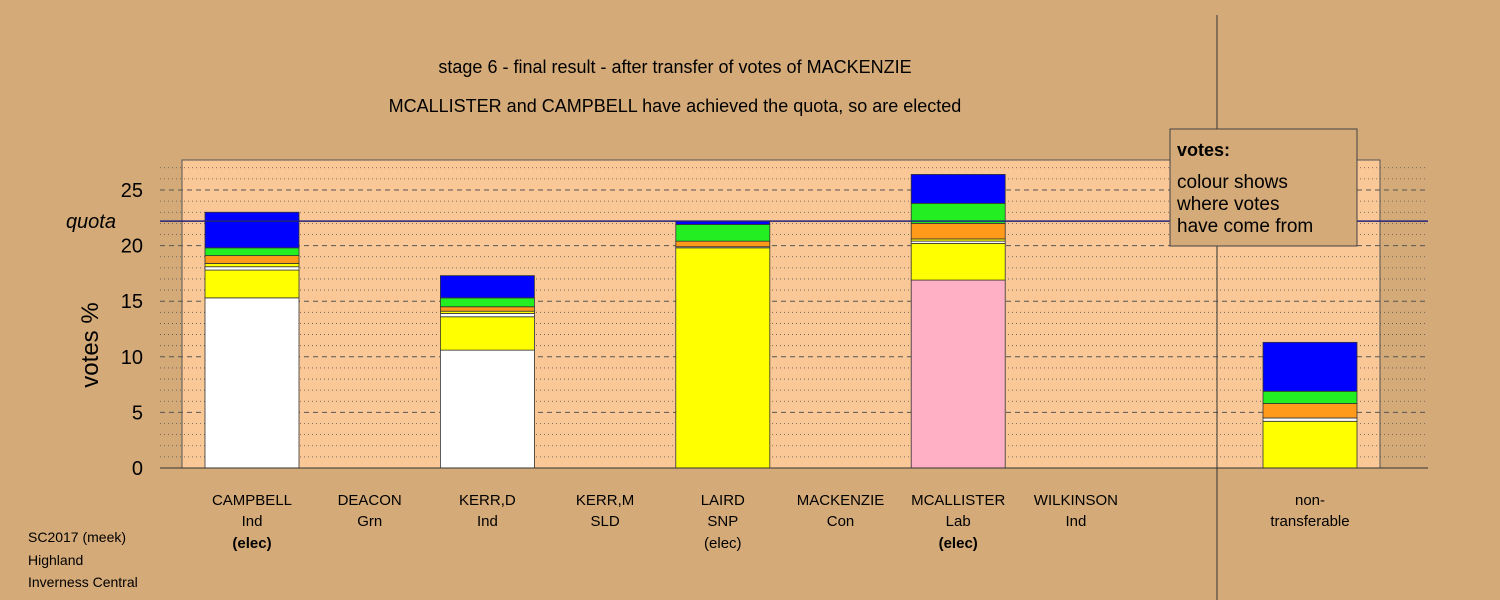 The image size is (1500, 600). Describe the element at coordinates (722, 521) in the screenshot. I see `x-label-party: SNP` at that location.